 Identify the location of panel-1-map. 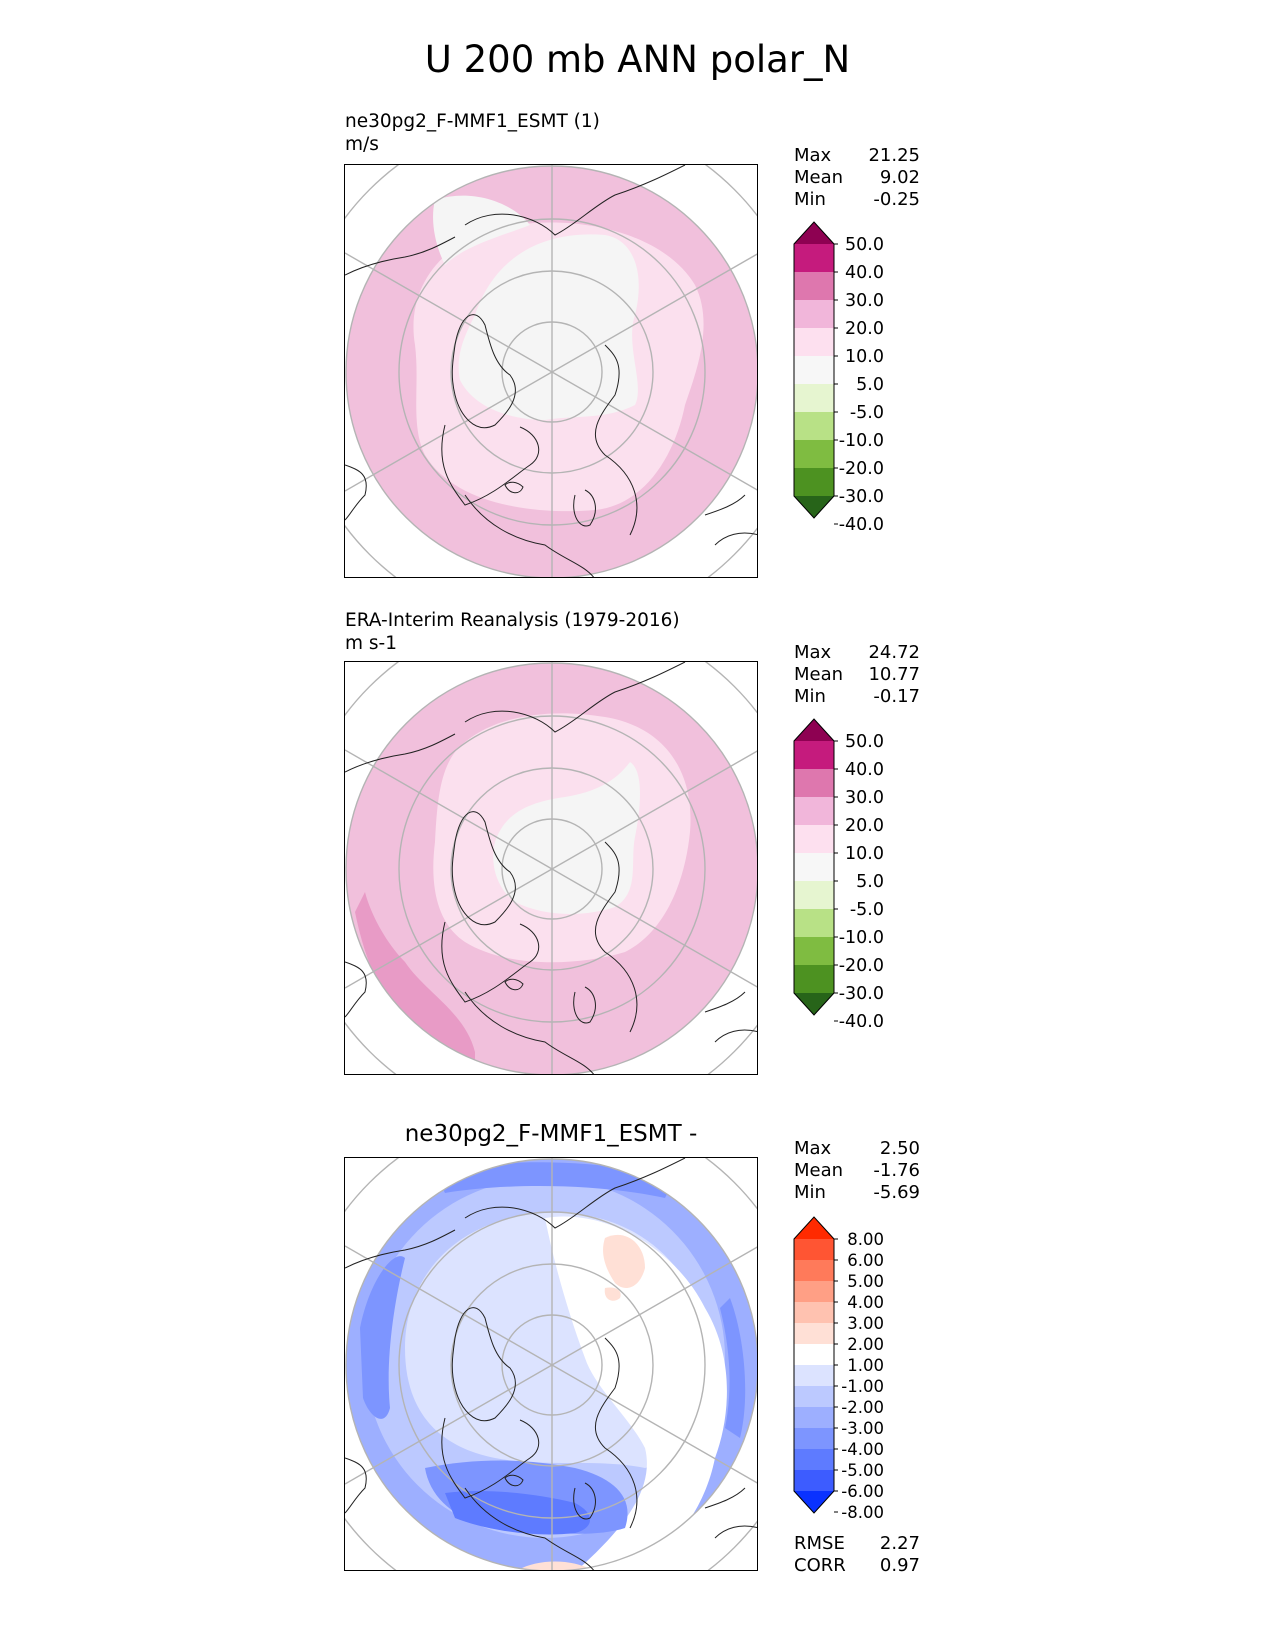
(551, 371).